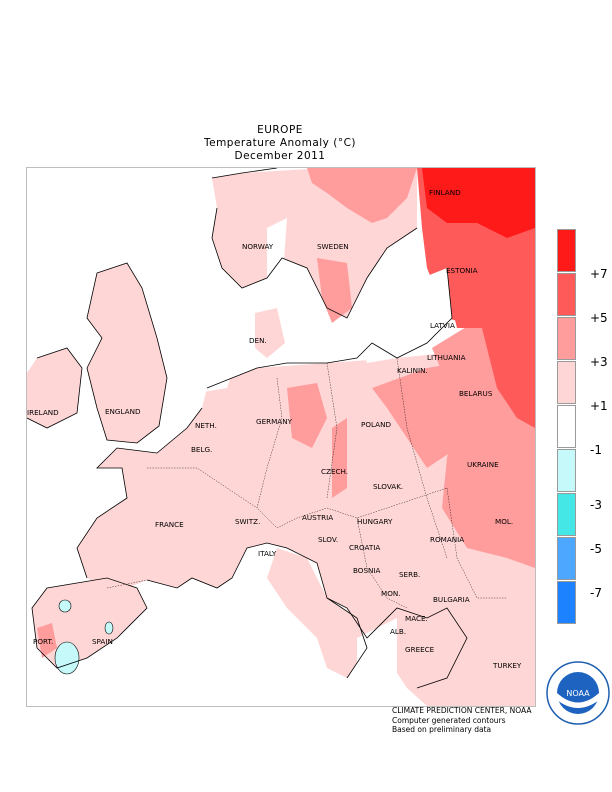 The width and height of the screenshot is (612, 792). I want to click on legend-box-minus1-minus3, so click(566, 470).